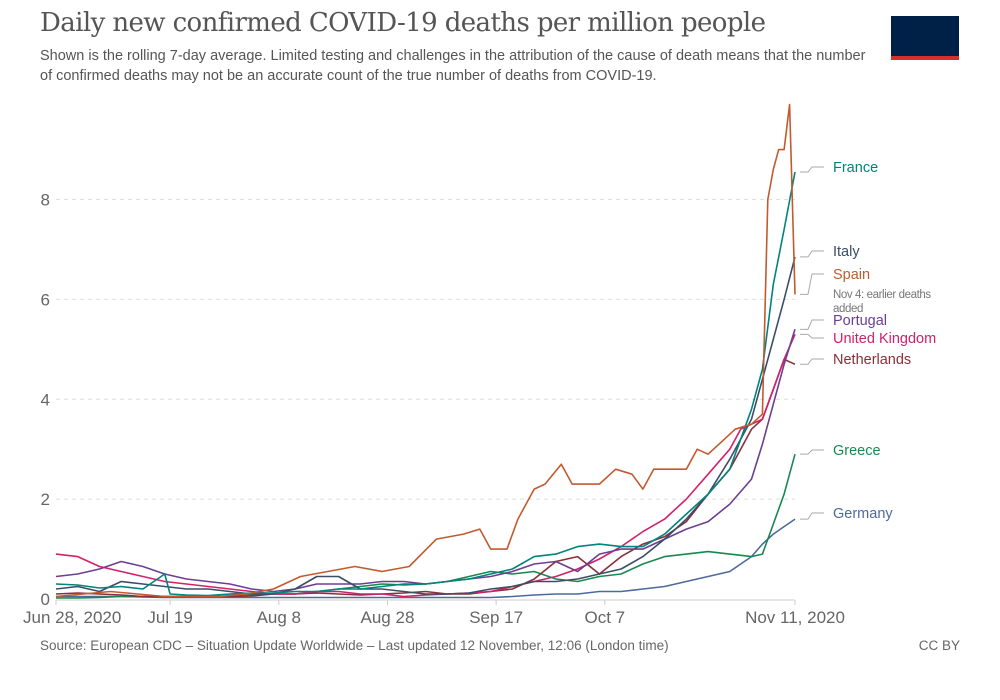 The height and width of the screenshot is (700, 1000). Describe the element at coordinates (851, 275) in the screenshot. I see `legend-label: Spain` at that location.